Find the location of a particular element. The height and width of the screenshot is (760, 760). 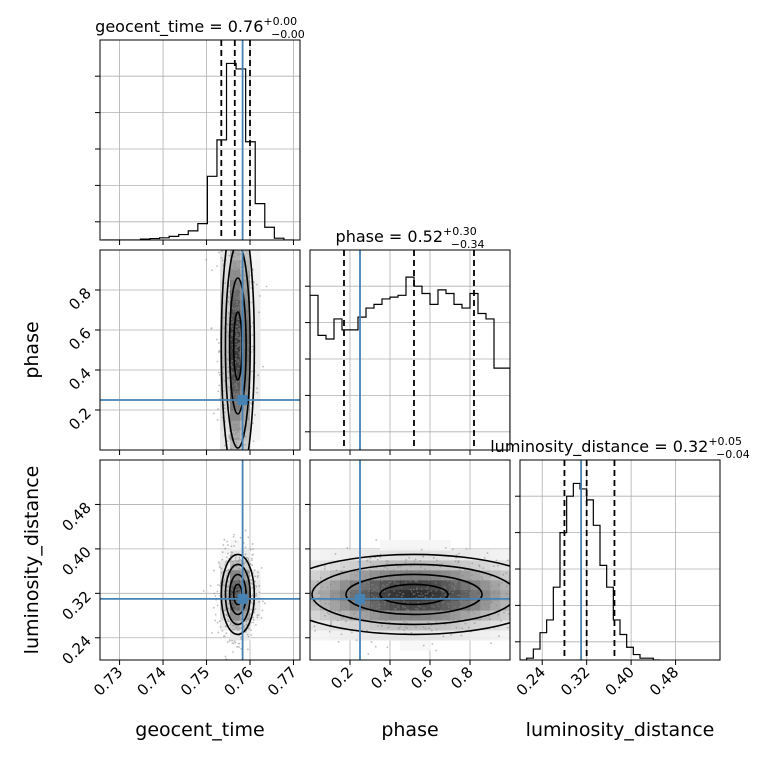

panel-luminosity_distance-vs-luminosity_distance is located at coordinates (620, 560).